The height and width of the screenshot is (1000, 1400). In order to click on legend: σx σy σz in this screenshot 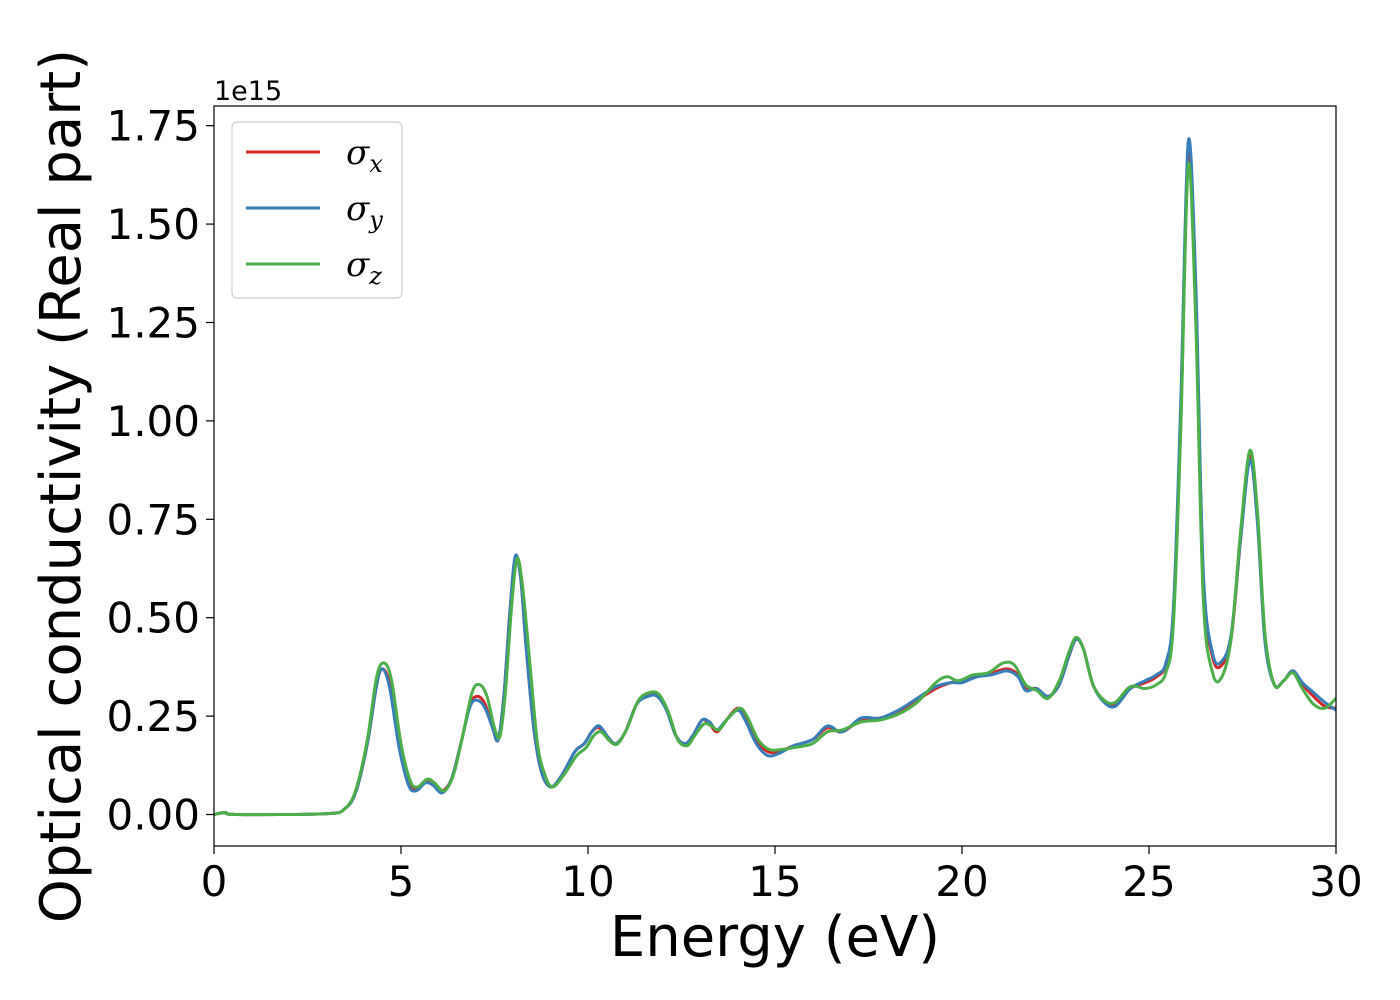, I will do `click(317, 210)`.